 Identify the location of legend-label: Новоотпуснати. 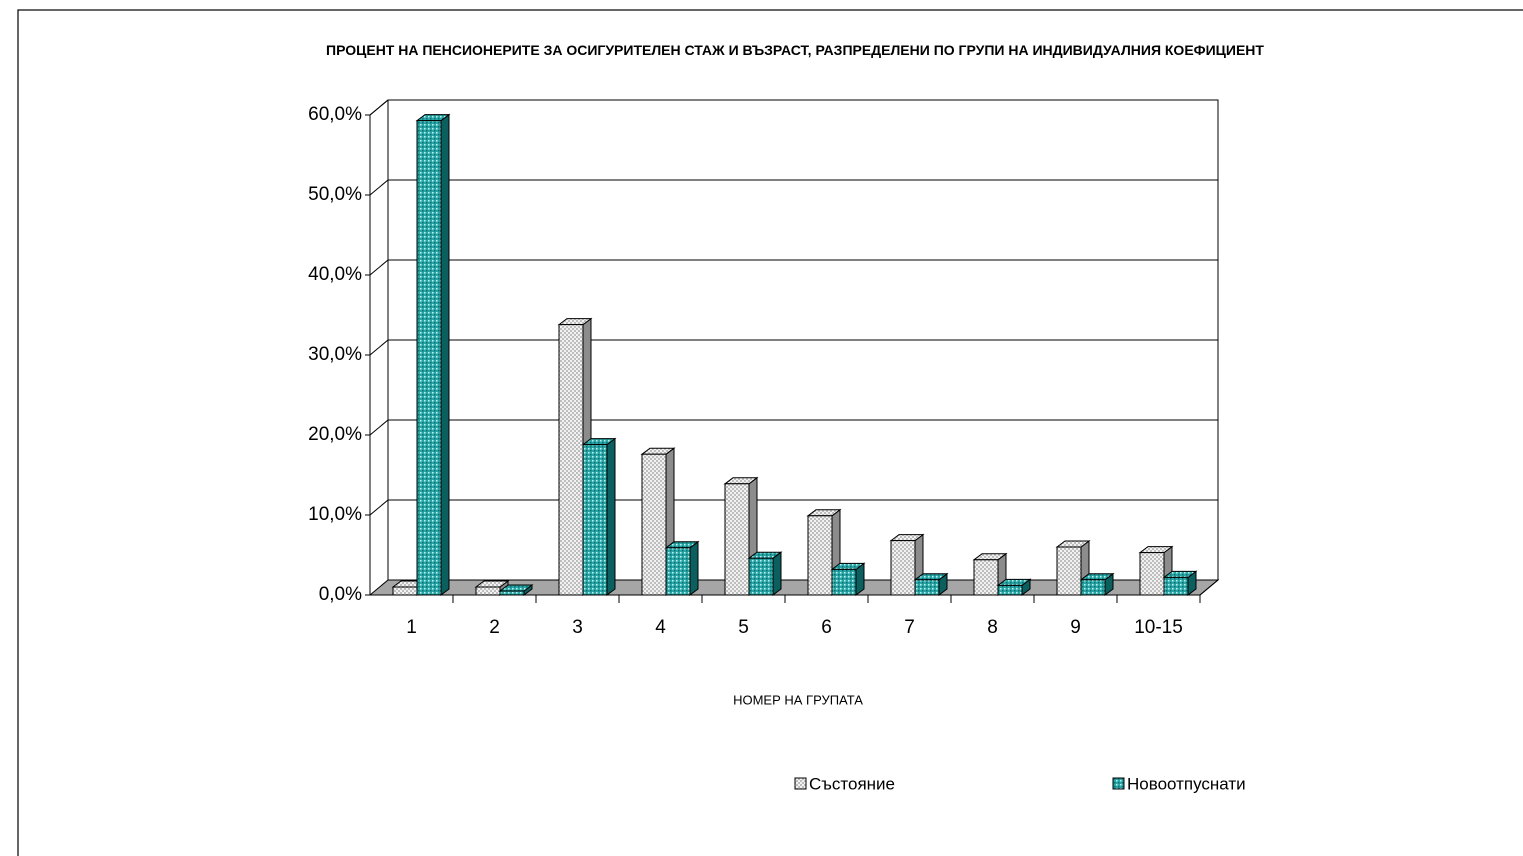
(1186, 783).